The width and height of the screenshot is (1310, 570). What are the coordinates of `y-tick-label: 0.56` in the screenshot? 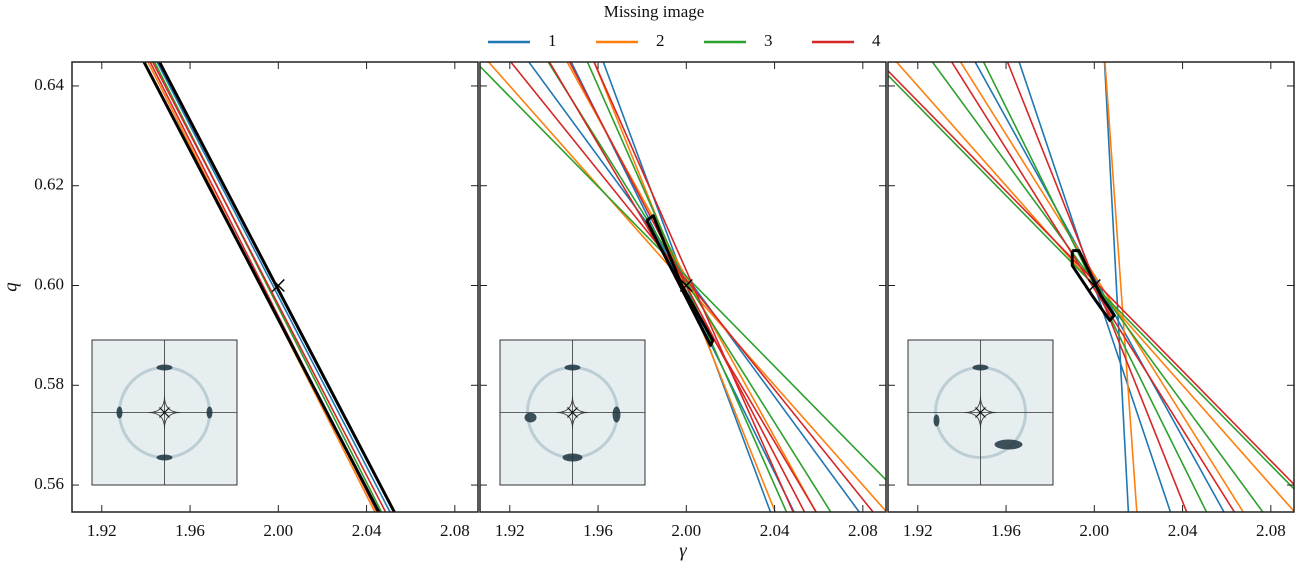 It's located at (49, 483).